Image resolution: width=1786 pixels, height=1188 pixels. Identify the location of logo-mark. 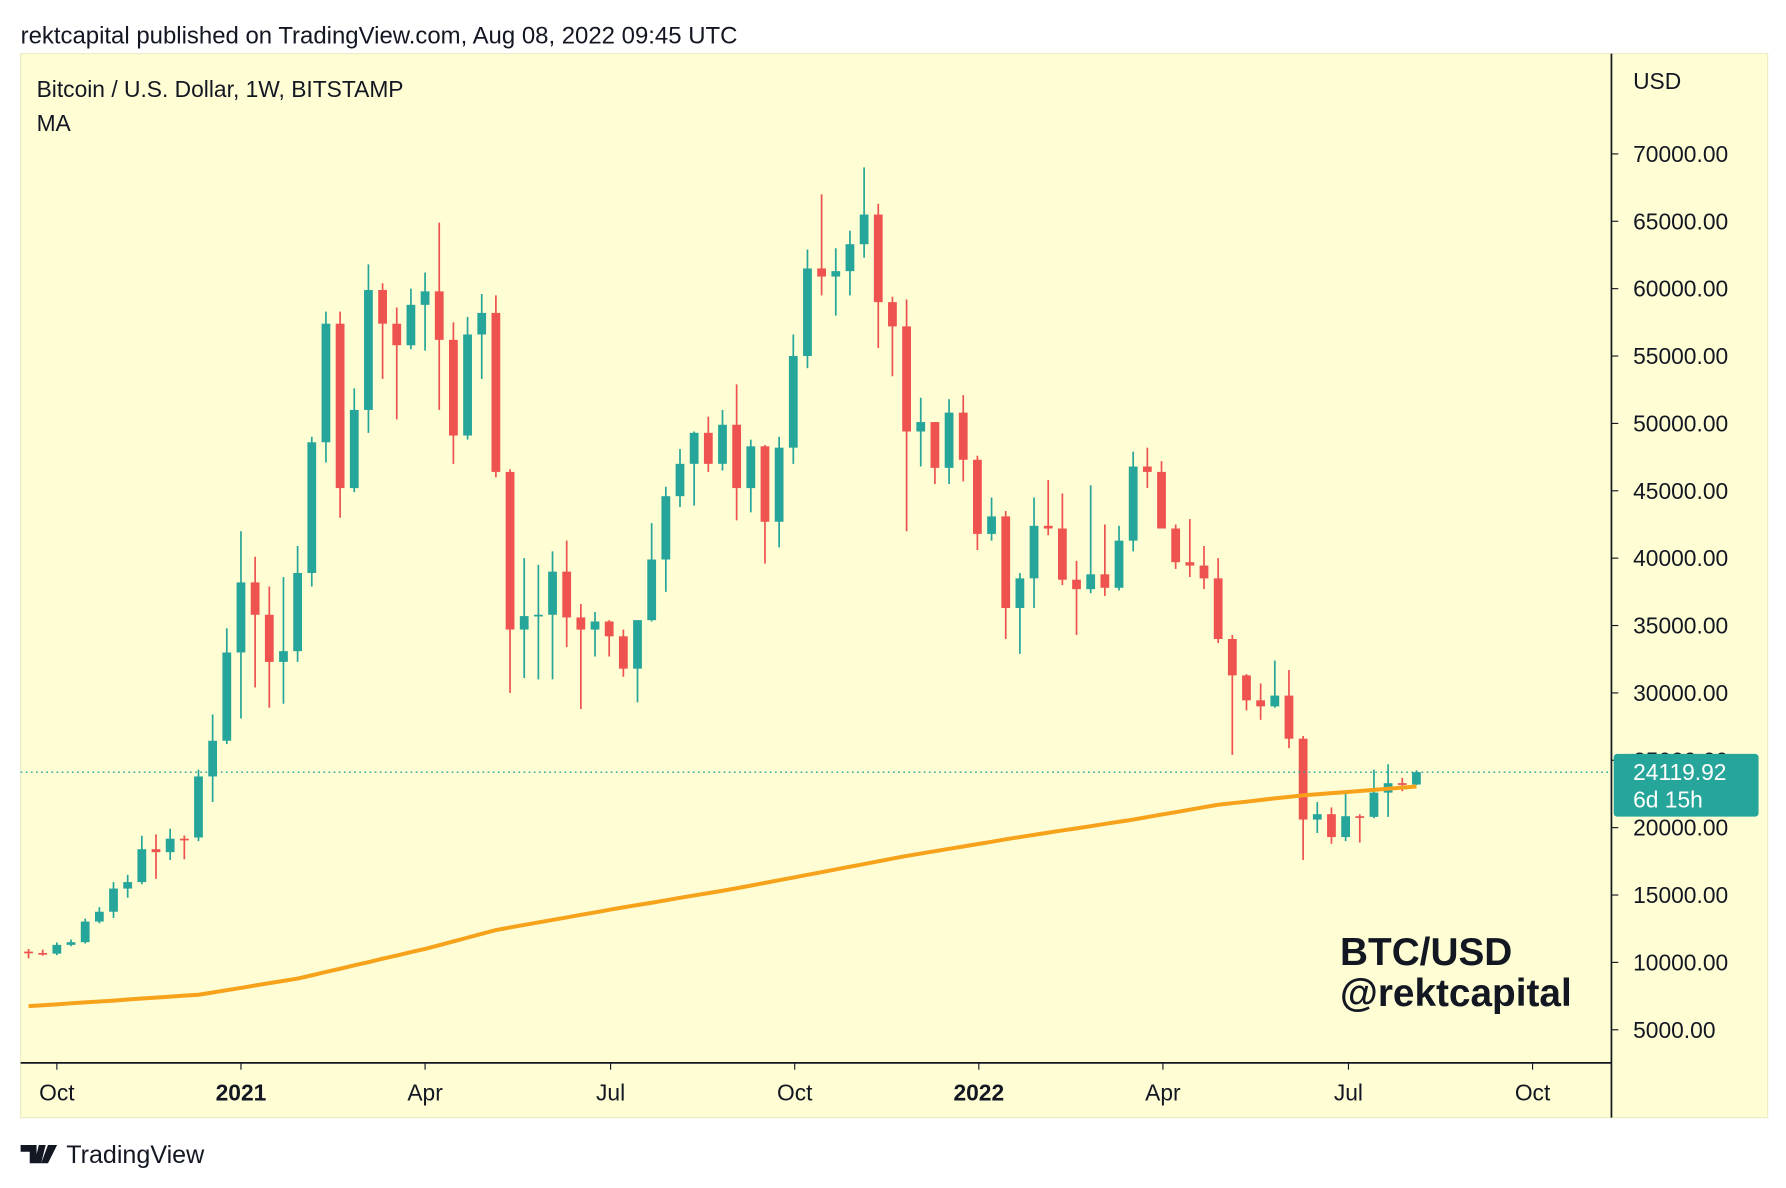
(39, 1154).